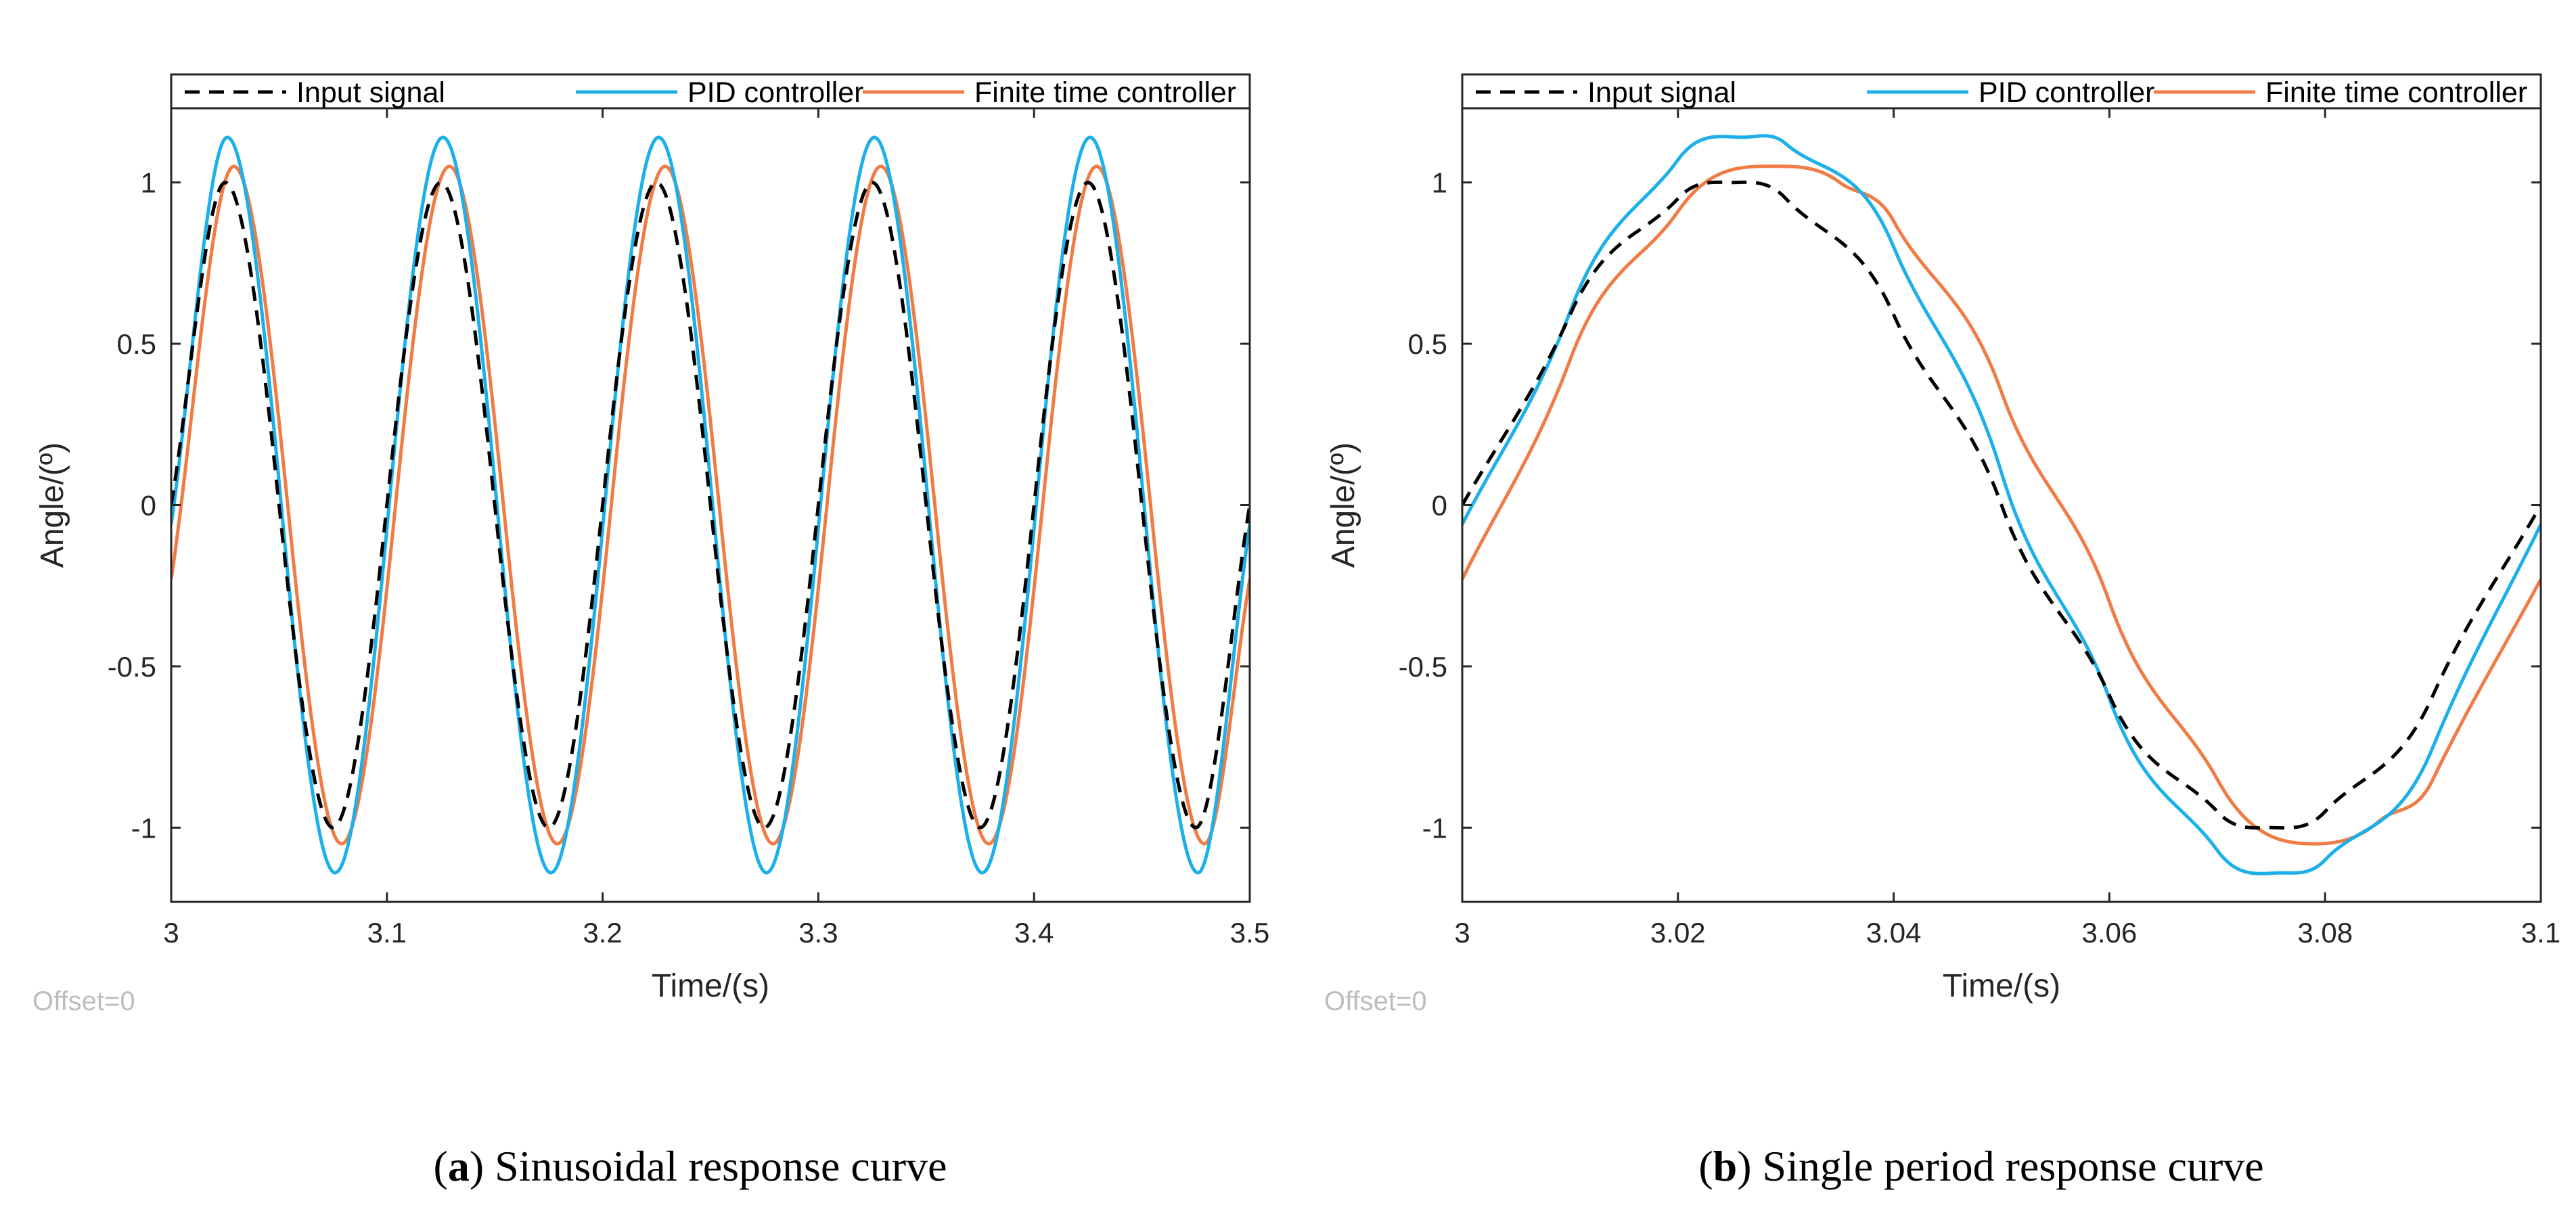 The image size is (2576, 1207). Describe the element at coordinates (1249, 933) in the screenshot. I see `x-tick-label: 3.5` at that location.